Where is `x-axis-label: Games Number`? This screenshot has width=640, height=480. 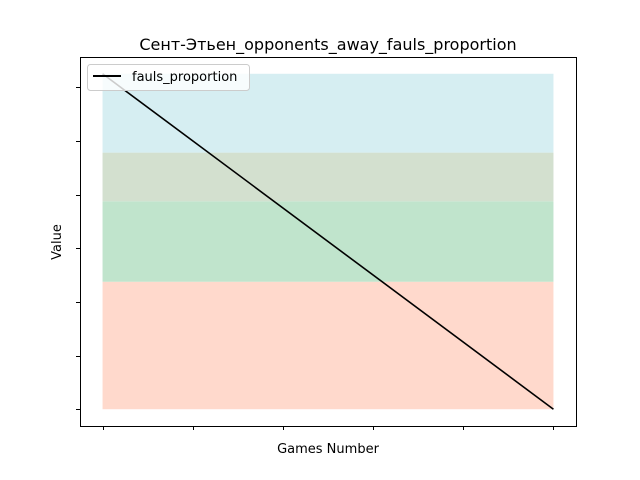
x-axis-label: Games Number is located at coordinates (328, 449).